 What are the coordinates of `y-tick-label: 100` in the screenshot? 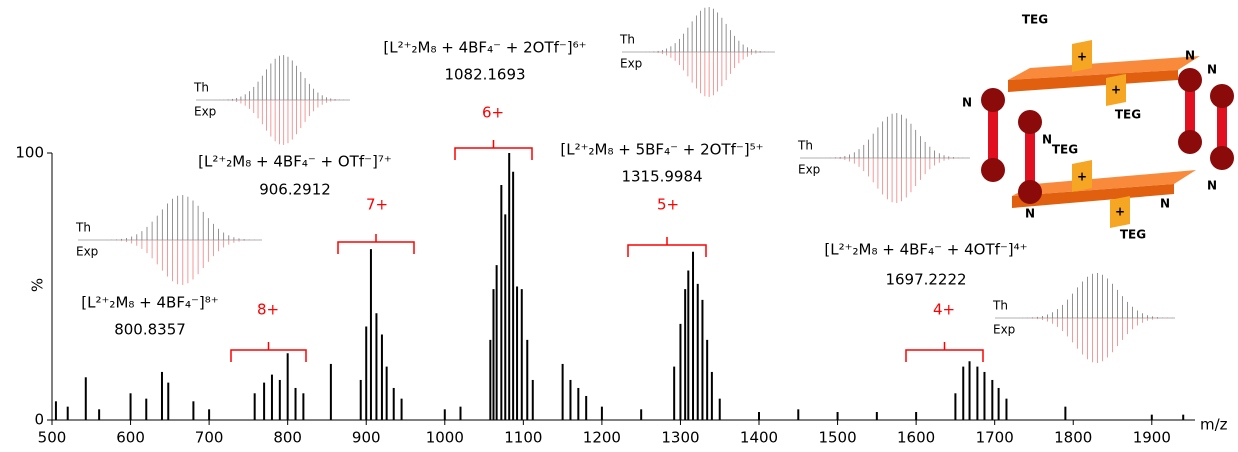 It's located at (29, 153).